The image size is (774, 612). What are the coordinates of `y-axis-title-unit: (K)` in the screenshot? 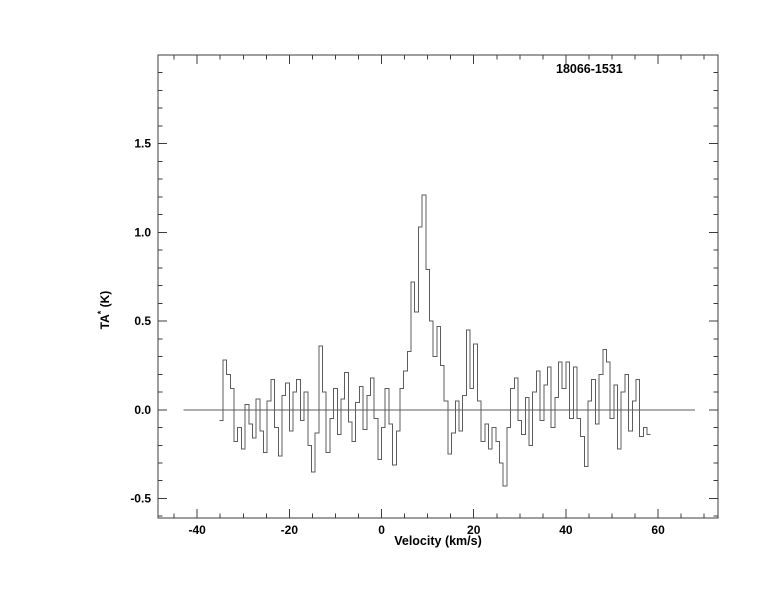 It's located at (105, 300).